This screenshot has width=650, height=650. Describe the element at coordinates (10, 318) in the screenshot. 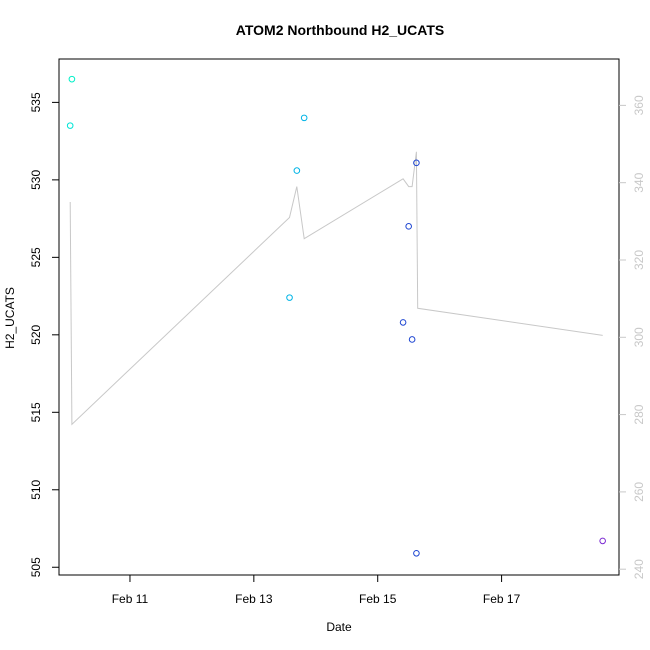

I see `y-axis-label: H2_UCATS` at that location.